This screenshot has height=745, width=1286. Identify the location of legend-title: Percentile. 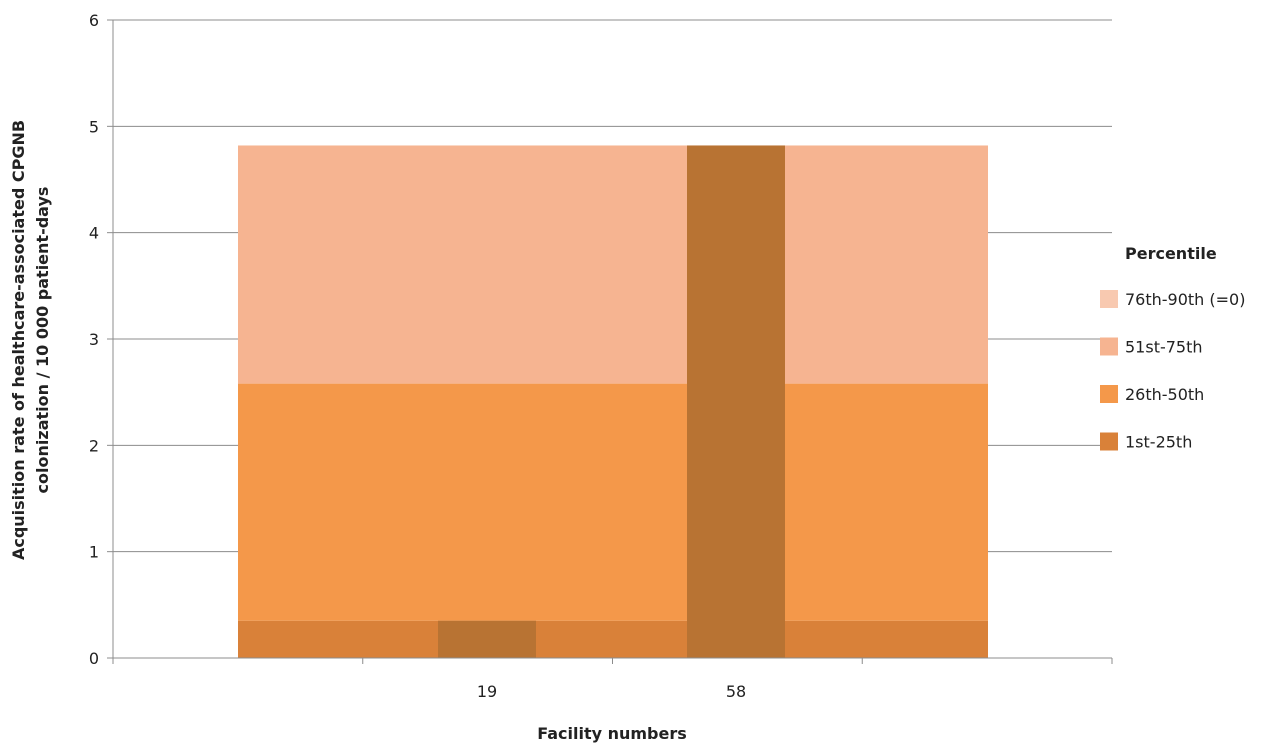
(1171, 253).